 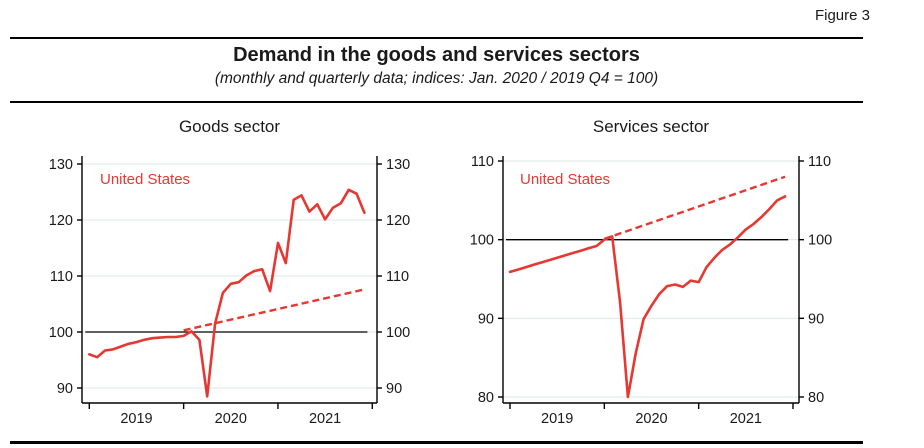 What do you see at coordinates (398, 165) in the screenshot?
I see `y-tick-label-right: 130` at bounding box center [398, 165].